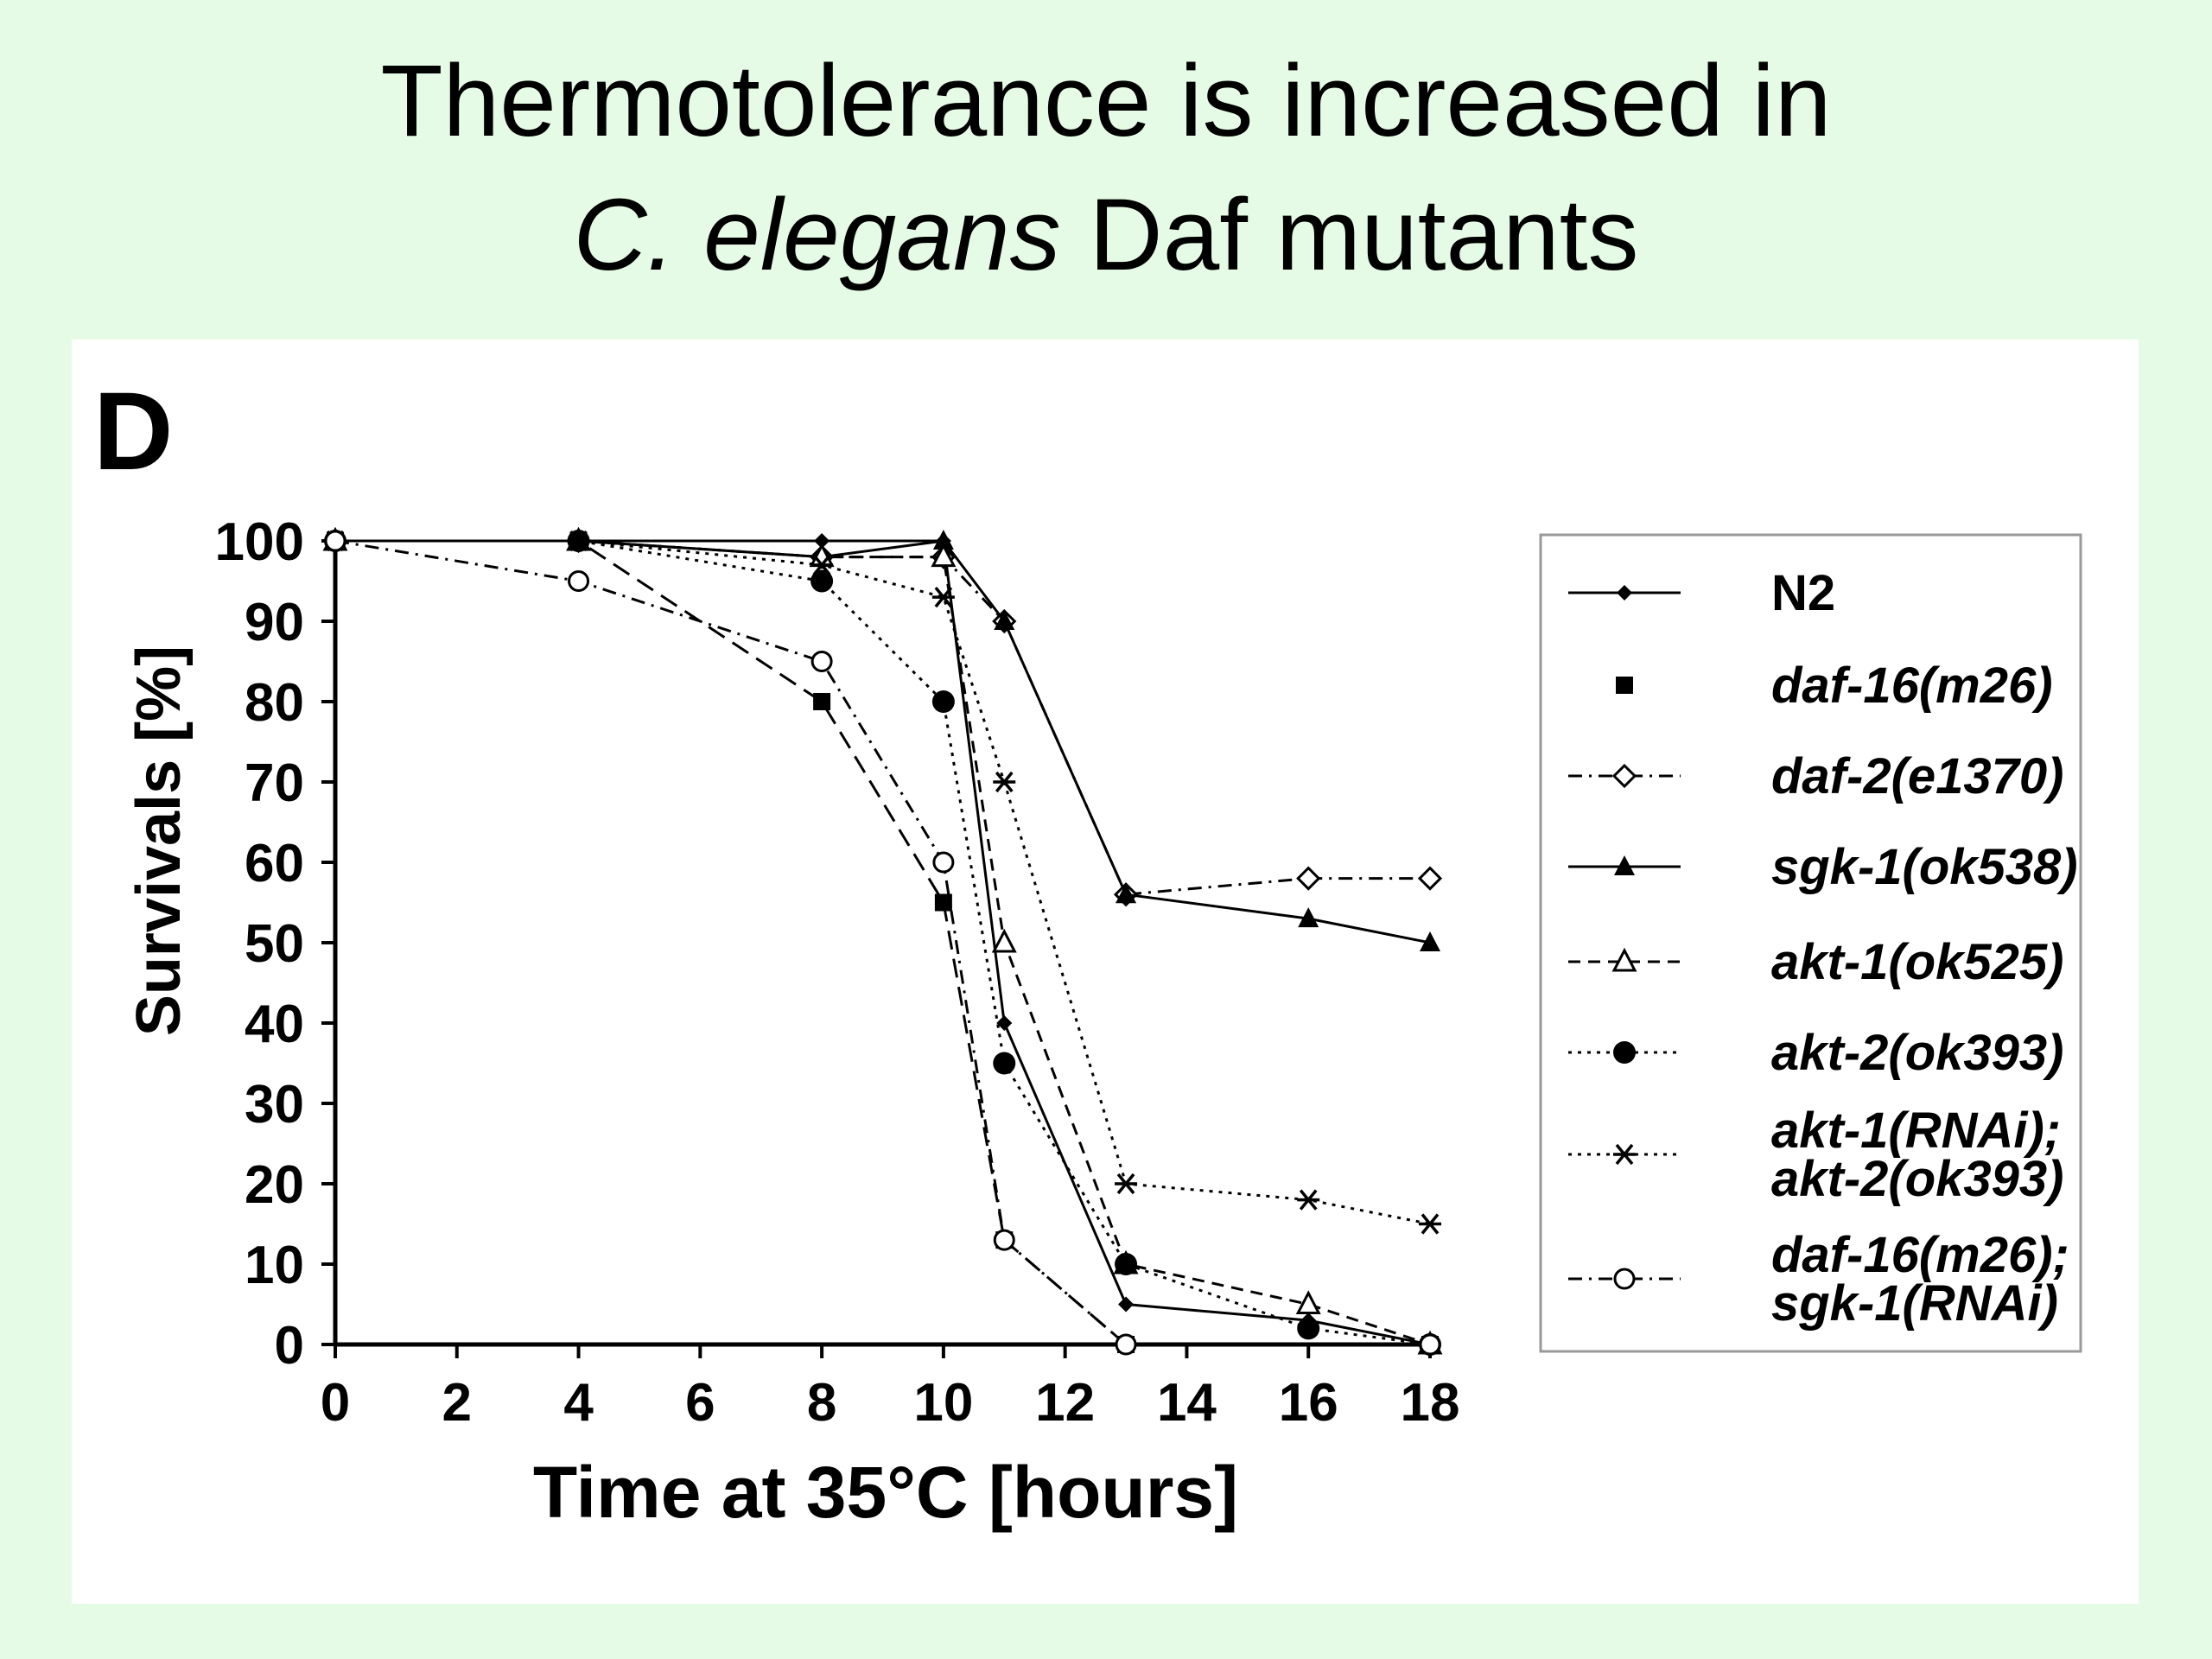 The width and height of the screenshot is (2212, 1659). Describe the element at coordinates (259, 542) in the screenshot. I see `y-tick-label: 100` at that location.